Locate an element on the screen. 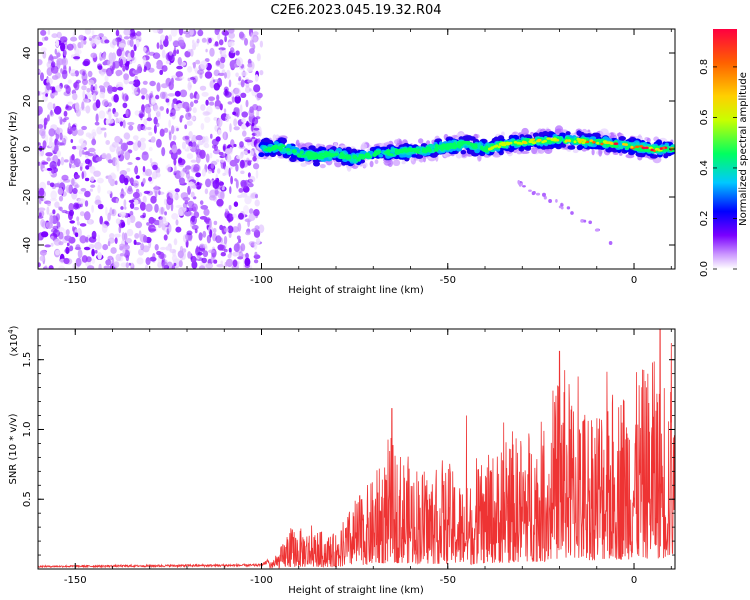 This screenshot has width=750, height=600. y-tick-label: 40 is located at coordinates (27, 53).